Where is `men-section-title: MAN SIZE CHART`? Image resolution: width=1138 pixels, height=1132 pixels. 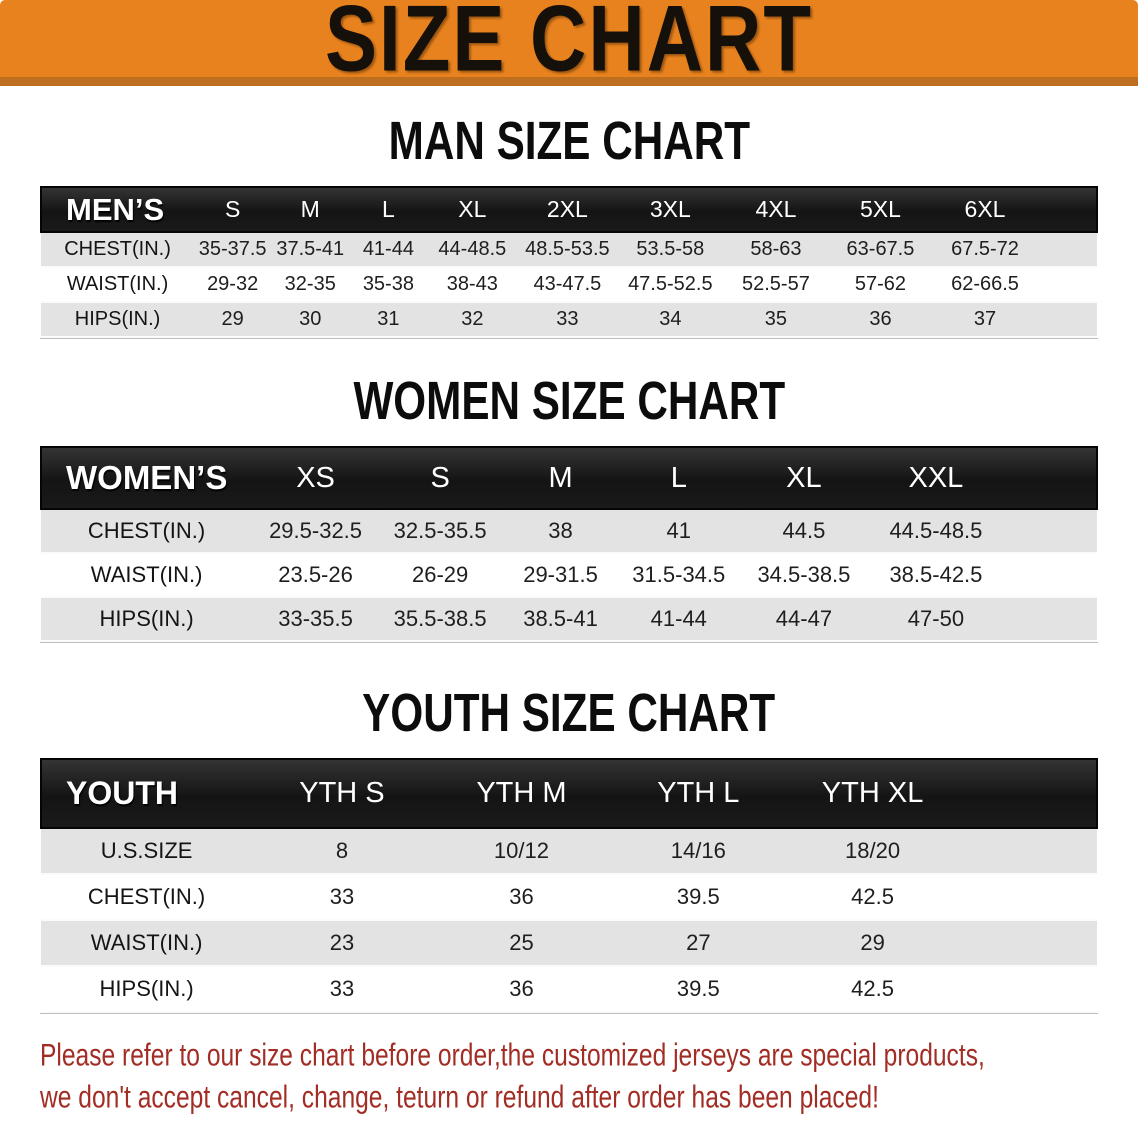 men-section-title: MAN SIZE CHART is located at coordinates (569, 141).